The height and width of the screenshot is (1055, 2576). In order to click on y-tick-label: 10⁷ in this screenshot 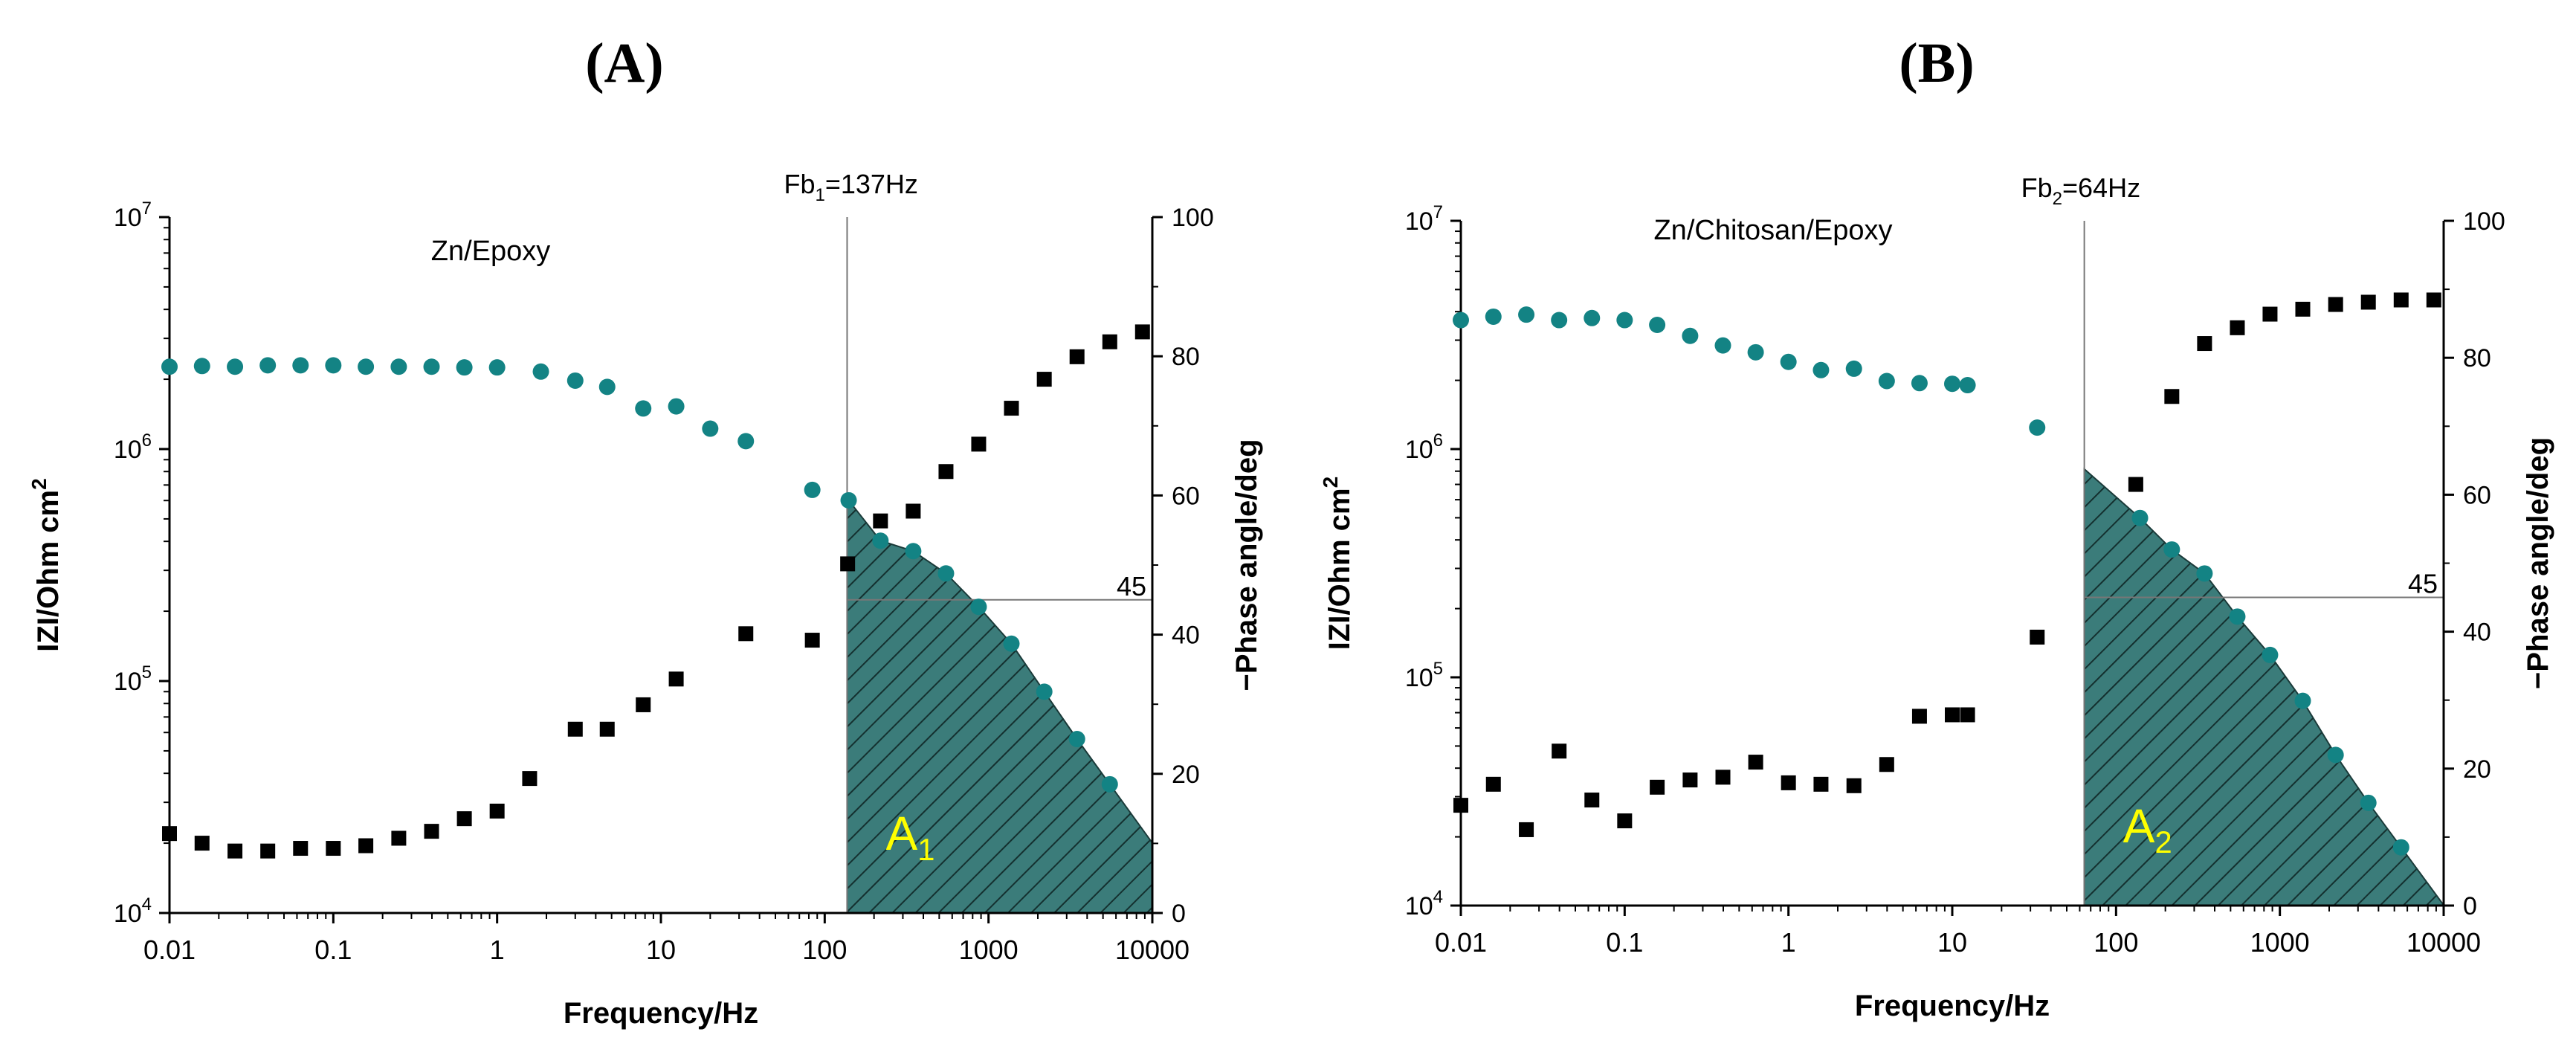, I will do `click(1424, 219)`.